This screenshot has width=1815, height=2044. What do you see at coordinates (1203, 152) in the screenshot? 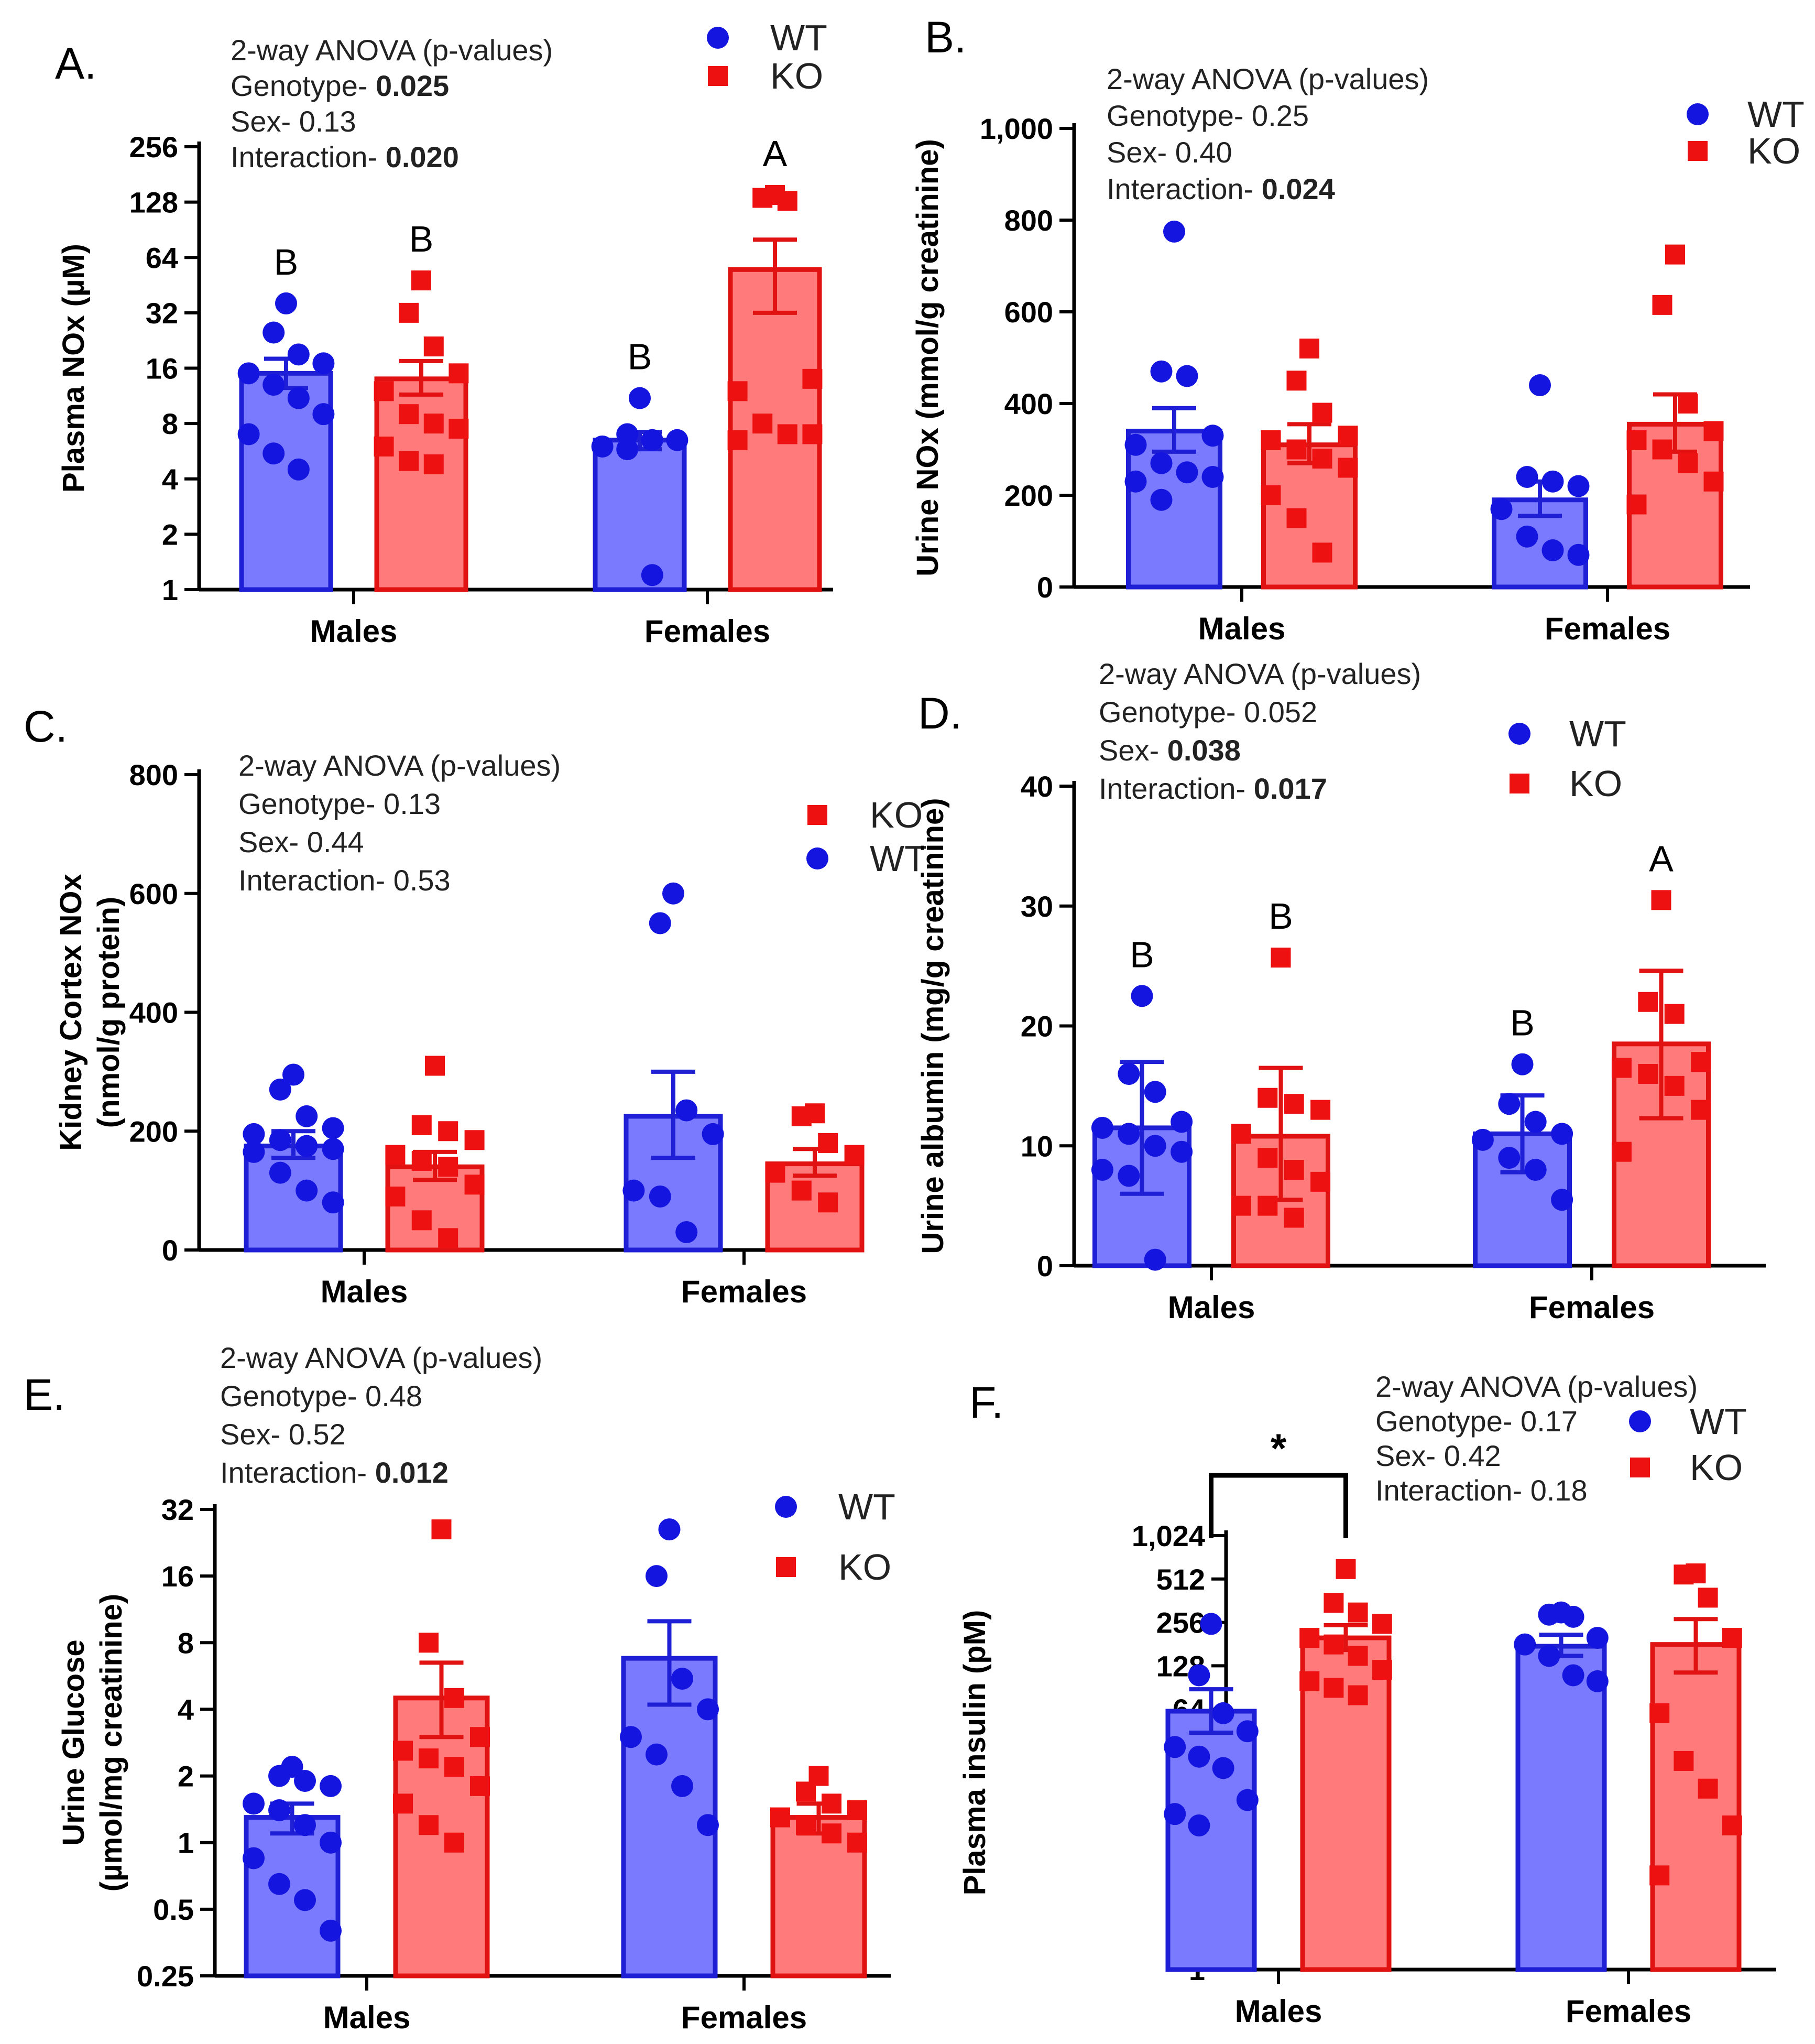
I see `stats-sex-value: 0.40` at bounding box center [1203, 152].